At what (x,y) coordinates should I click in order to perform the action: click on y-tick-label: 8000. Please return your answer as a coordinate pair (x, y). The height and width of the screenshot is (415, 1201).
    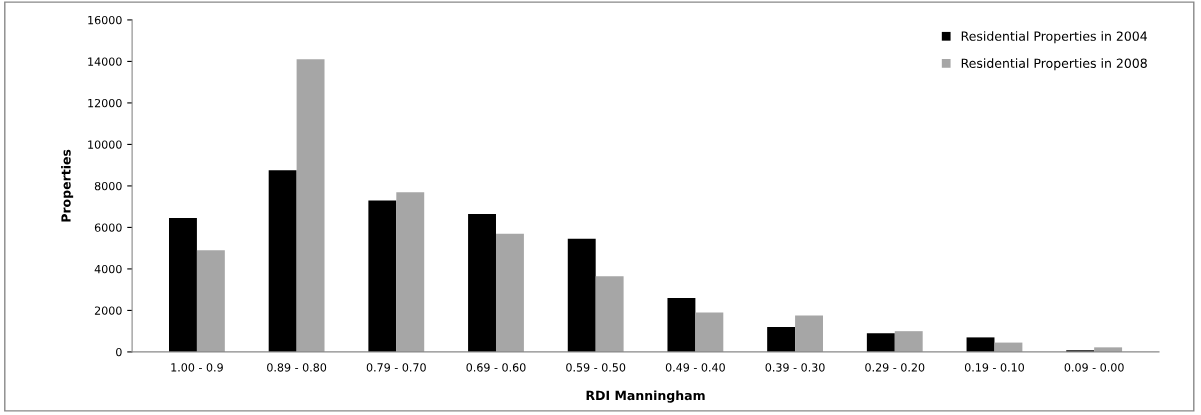
    Looking at the image, I should click on (108, 186).